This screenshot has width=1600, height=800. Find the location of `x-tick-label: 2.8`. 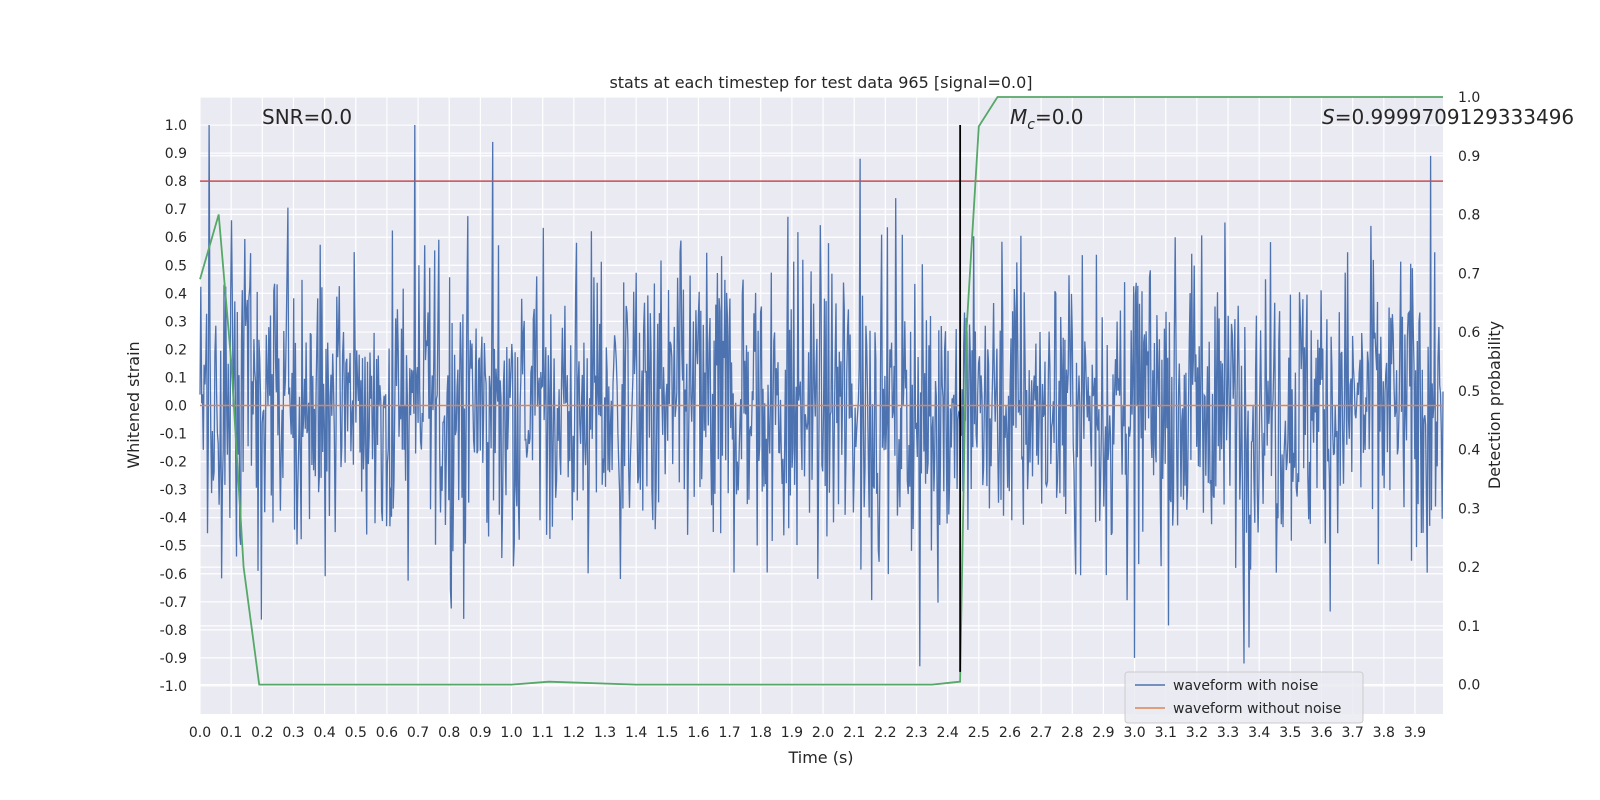

x-tick-label: 2.8 is located at coordinates (1072, 733).